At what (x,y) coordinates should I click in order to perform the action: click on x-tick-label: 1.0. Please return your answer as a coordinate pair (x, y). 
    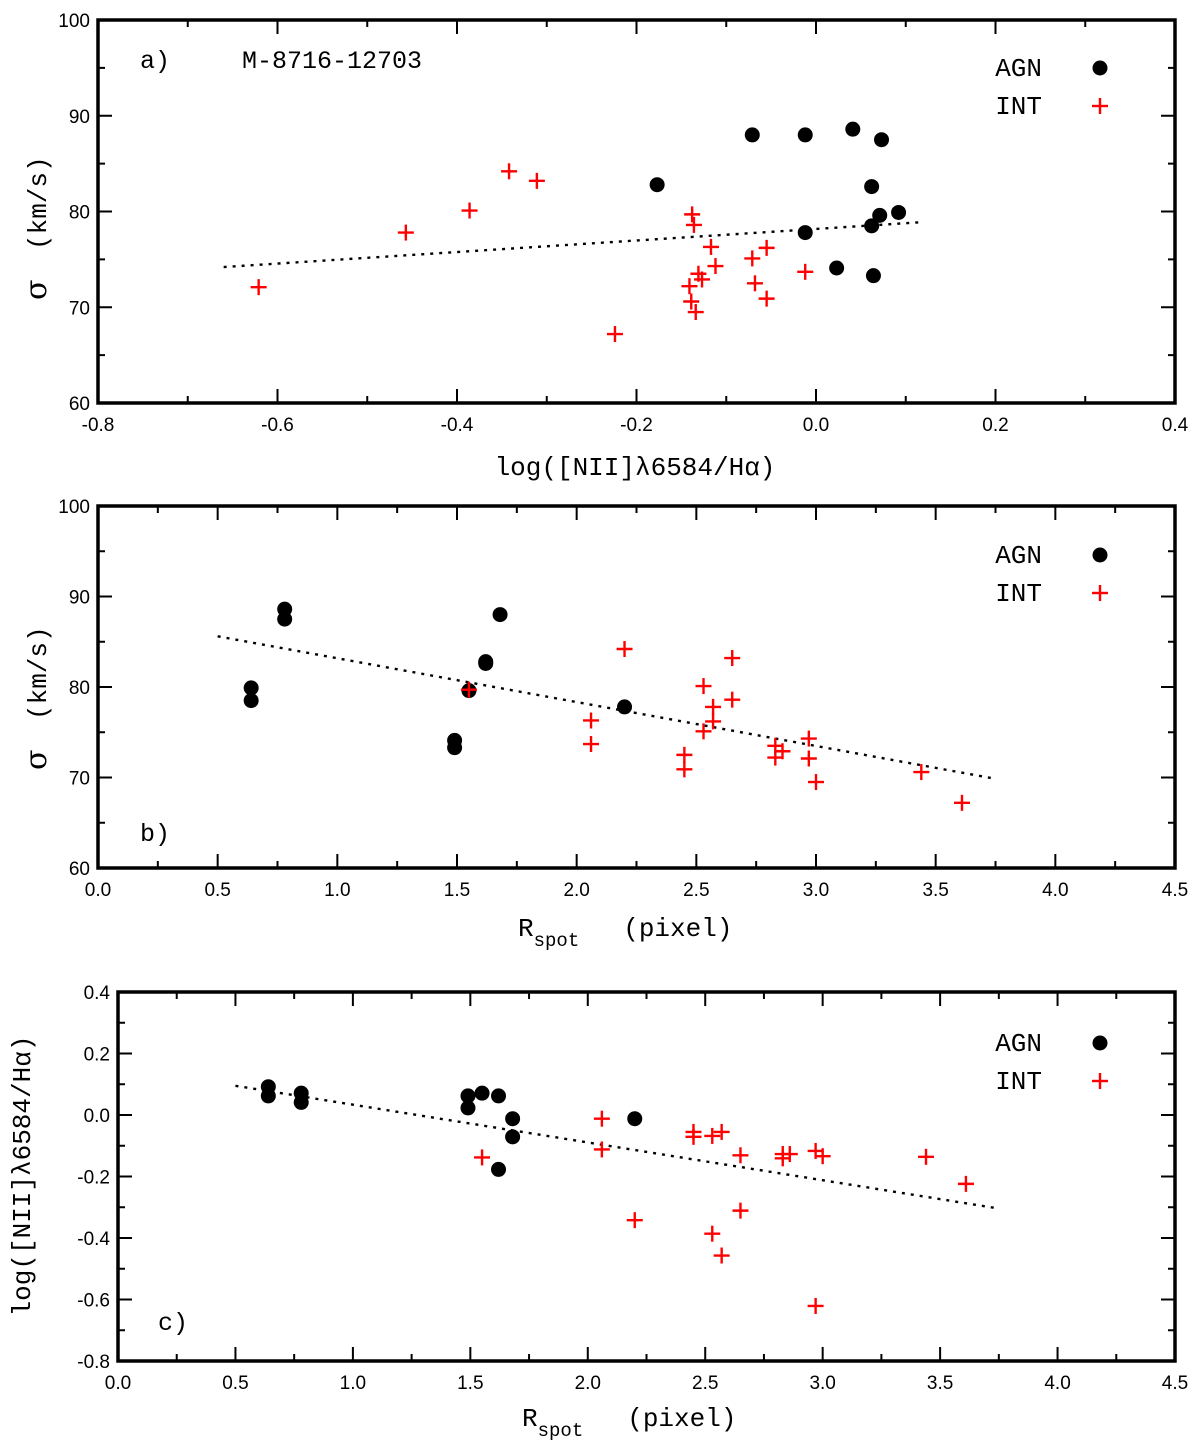
    Looking at the image, I should click on (353, 1383).